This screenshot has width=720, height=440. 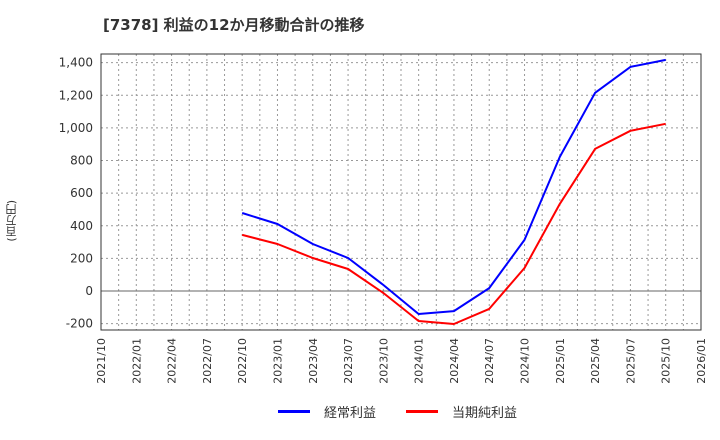 I want to click on svg-text: 2022/04, so click(x=172, y=361).